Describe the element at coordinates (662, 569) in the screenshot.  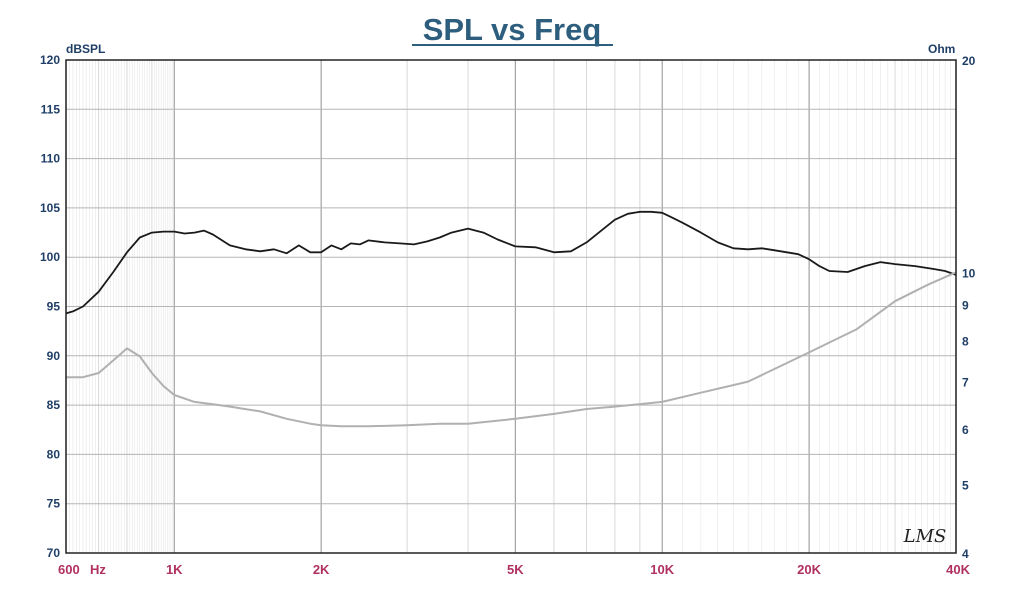
I see `x-tick-label: 10K` at that location.